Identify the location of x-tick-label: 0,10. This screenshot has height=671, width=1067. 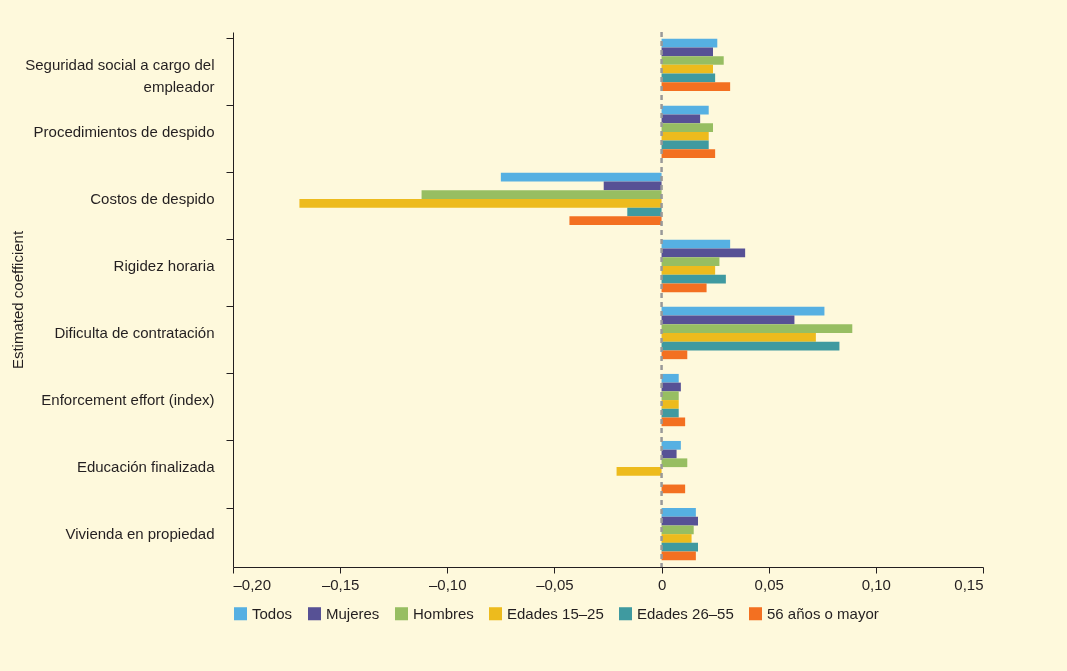
(876, 584).